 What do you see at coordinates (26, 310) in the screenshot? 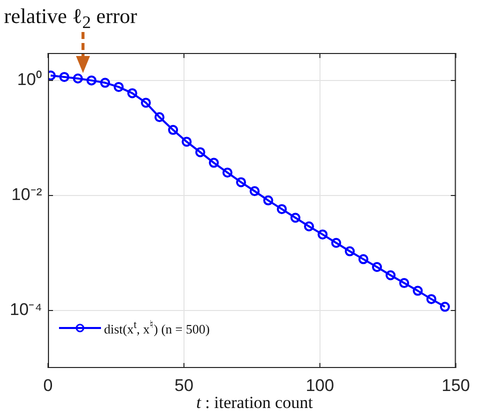
I see `y-tick-label: 10⁻⁴` at bounding box center [26, 310].